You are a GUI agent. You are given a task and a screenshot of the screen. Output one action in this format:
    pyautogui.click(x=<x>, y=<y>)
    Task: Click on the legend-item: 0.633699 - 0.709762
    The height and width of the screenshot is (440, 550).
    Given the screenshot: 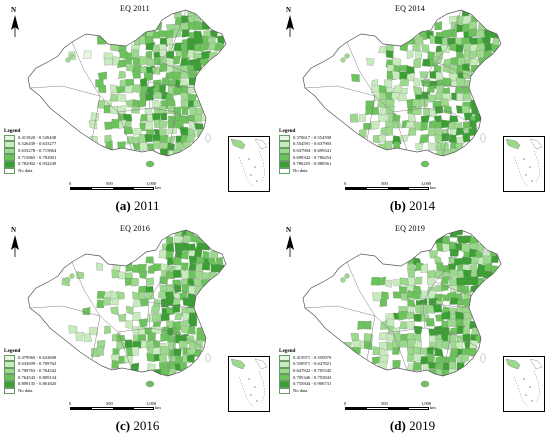 What is the action you would take?
    pyautogui.click(x=30, y=364)
    